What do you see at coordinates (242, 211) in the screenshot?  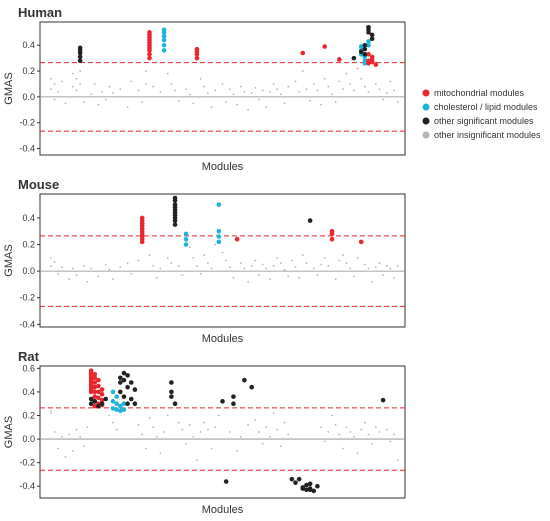 I see `series-other_significant` at bounding box center [242, 211].